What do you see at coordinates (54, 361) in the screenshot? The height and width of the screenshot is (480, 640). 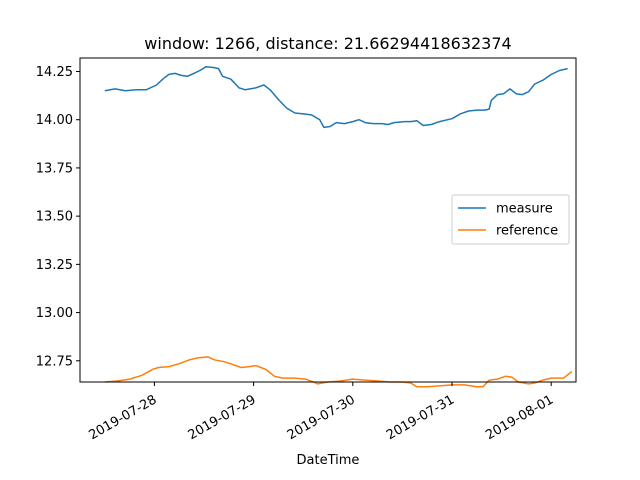 I see `y-tick-label: 12.75` at bounding box center [54, 361].